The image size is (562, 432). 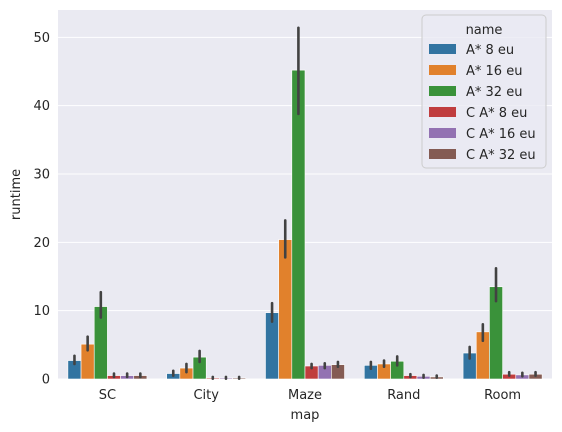 What do you see at coordinates (41, 106) in the screenshot?
I see `y-tick-label: 40` at bounding box center [41, 106].